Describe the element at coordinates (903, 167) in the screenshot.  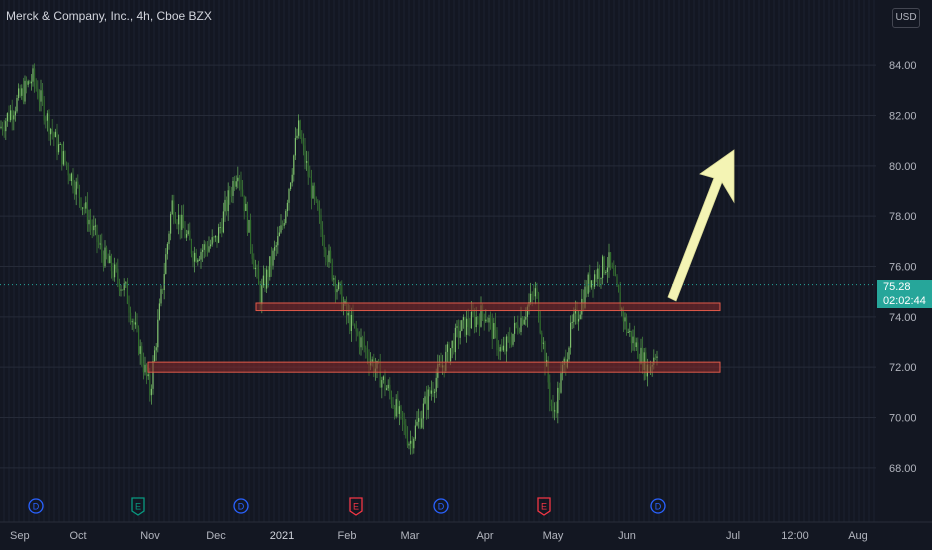
I see `y-tick-label: 80.00` at that location.